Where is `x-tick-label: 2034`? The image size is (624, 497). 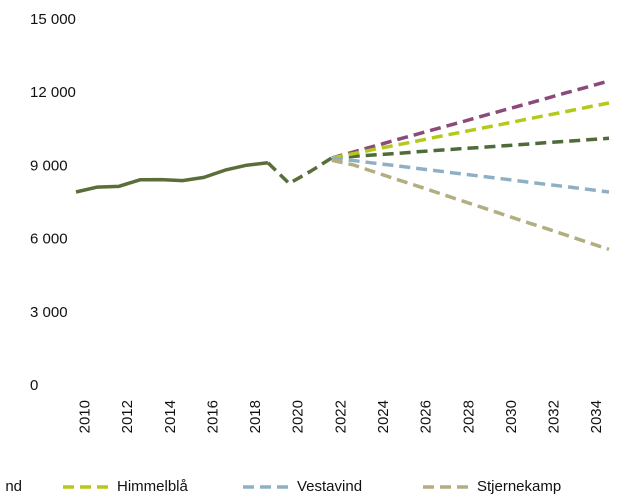
x-tick-label: 2034 is located at coordinates (596, 416).